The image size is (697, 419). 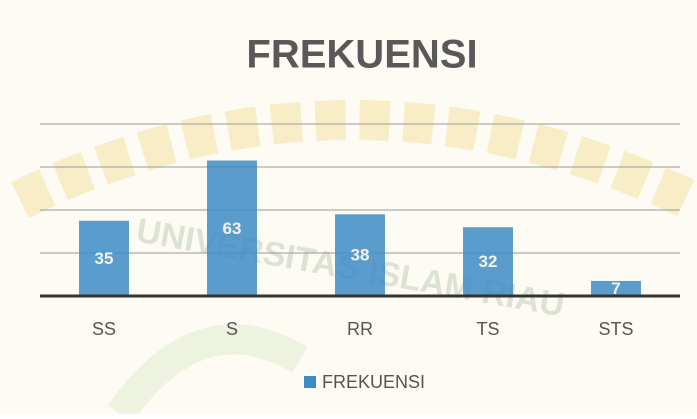 I want to click on x-tick-label: SS, so click(x=104, y=329).